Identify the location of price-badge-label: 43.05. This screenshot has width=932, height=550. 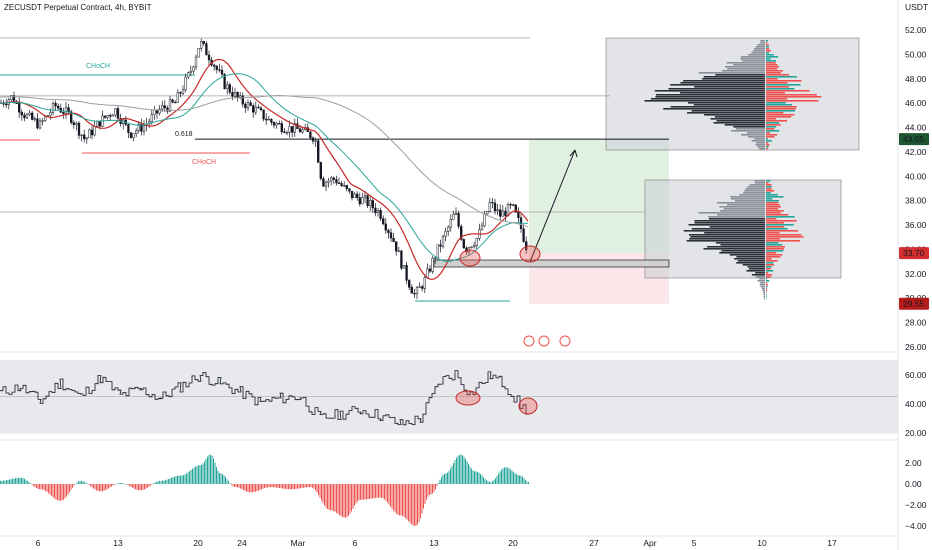
(914, 139).